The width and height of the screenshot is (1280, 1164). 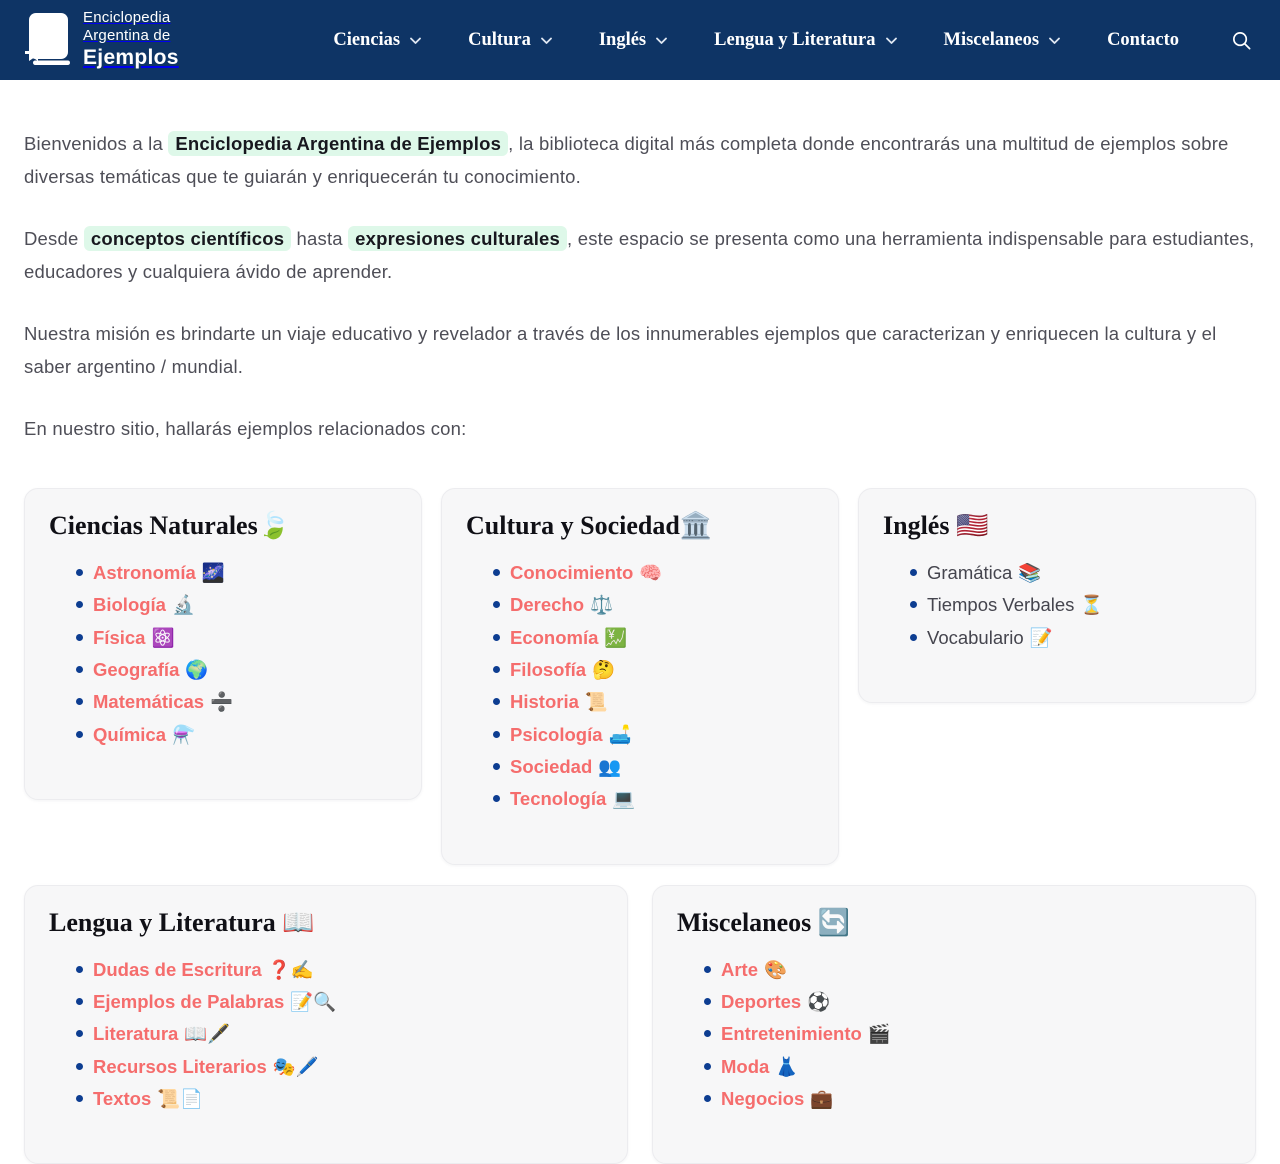 I want to click on hourglass-icon: ⏳, so click(x=1092, y=606).